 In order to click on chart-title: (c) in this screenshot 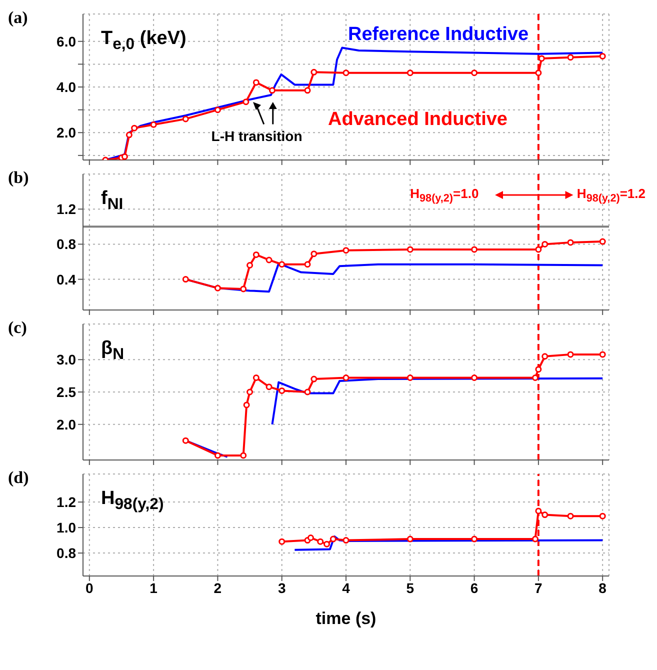, I will do `click(17, 328)`.